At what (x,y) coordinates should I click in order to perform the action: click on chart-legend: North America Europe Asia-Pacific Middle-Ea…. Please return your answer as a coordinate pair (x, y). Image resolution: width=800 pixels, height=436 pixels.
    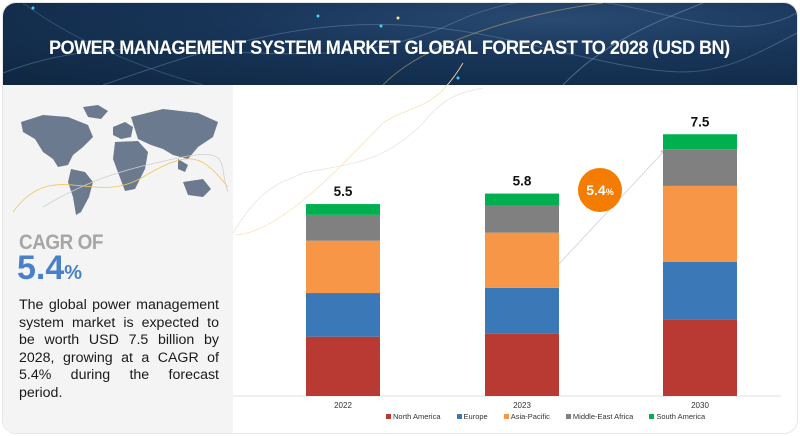
    Looking at the image, I should click on (545, 416).